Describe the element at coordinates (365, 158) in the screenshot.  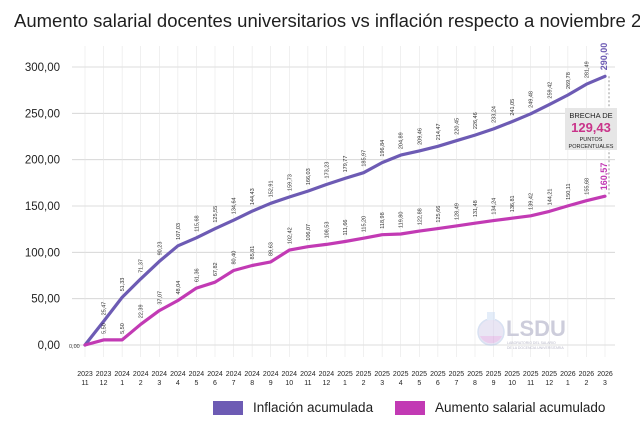
I see `data-label-inflation: 185,97` at that location.